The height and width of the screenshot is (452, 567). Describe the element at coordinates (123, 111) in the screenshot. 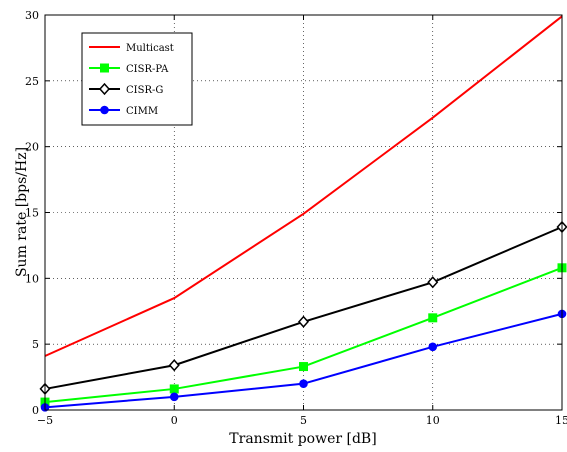

I see `legend-item: CIMM` at that location.